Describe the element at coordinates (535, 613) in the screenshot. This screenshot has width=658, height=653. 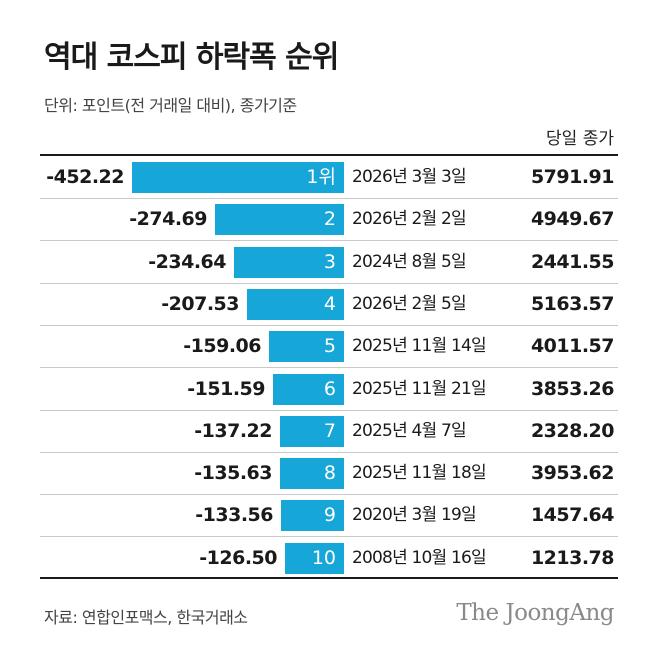
I see `publisher-logo: The JoongAng` at that location.